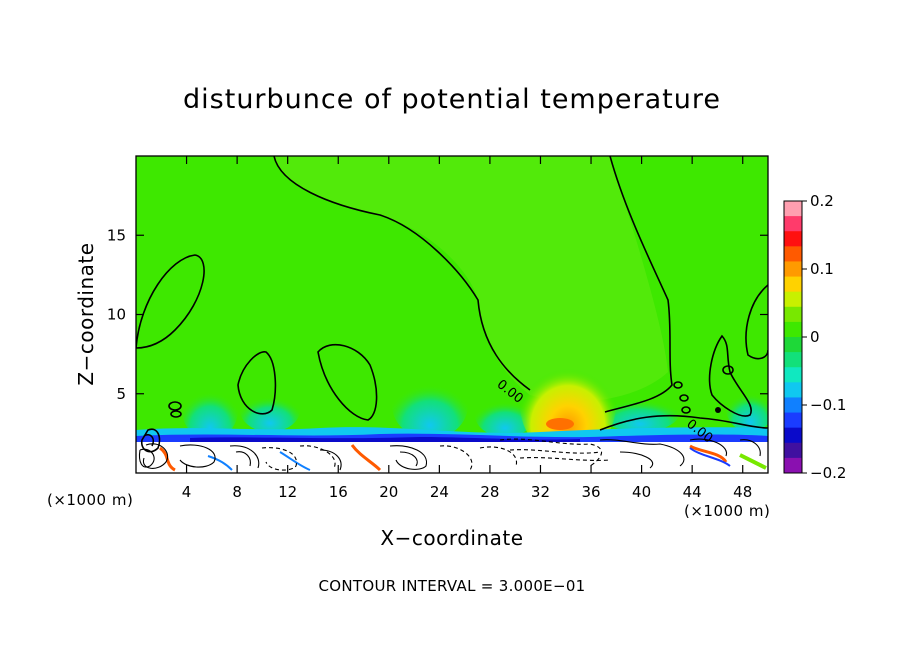 This screenshot has width=904, height=654. What do you see at coordinates (116, 315) in the screenshot?
I see `y-tick-label: 10` at bounding box center [116, 315].